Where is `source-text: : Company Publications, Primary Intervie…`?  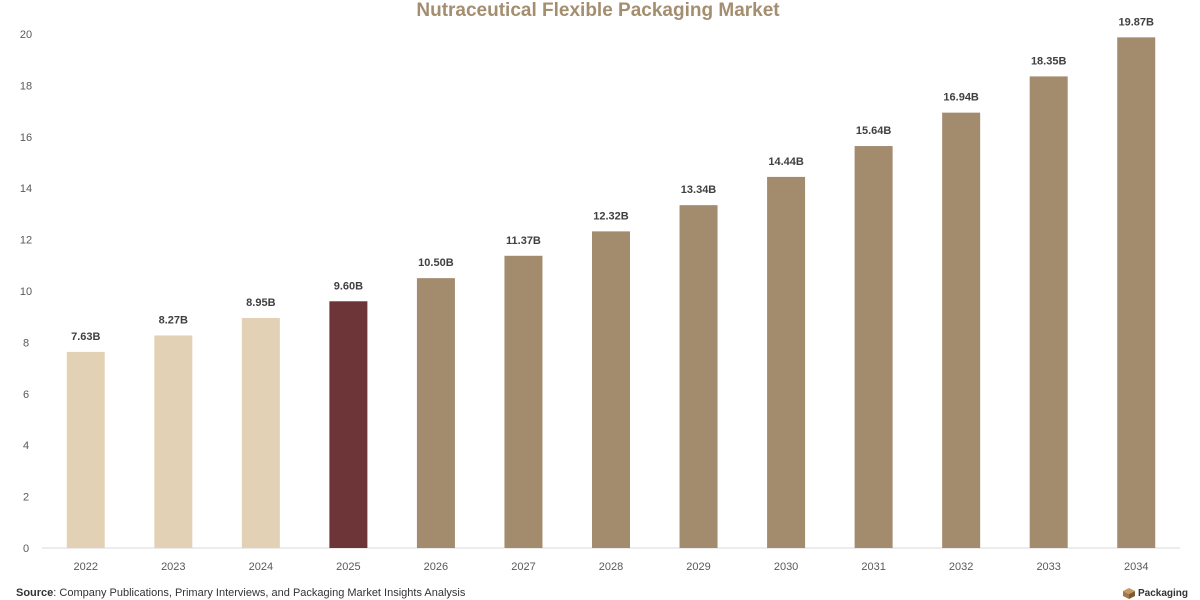
source-text: : Company Publications, Primary Intervie… is located at coordinates (259, 593).